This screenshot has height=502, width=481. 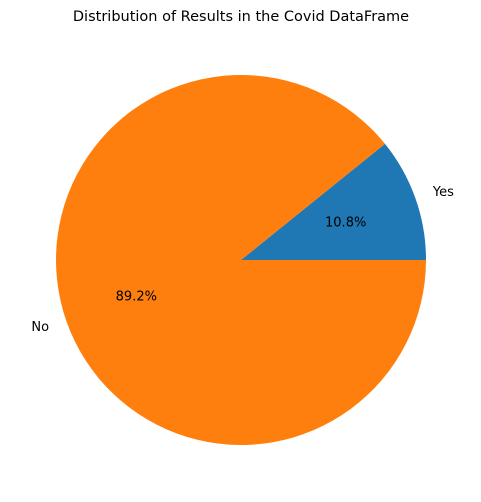 What do you see at coordinates (40, 327) in the screenshot?
I see `slice-label-no: No` at bounding box center [40, 327].